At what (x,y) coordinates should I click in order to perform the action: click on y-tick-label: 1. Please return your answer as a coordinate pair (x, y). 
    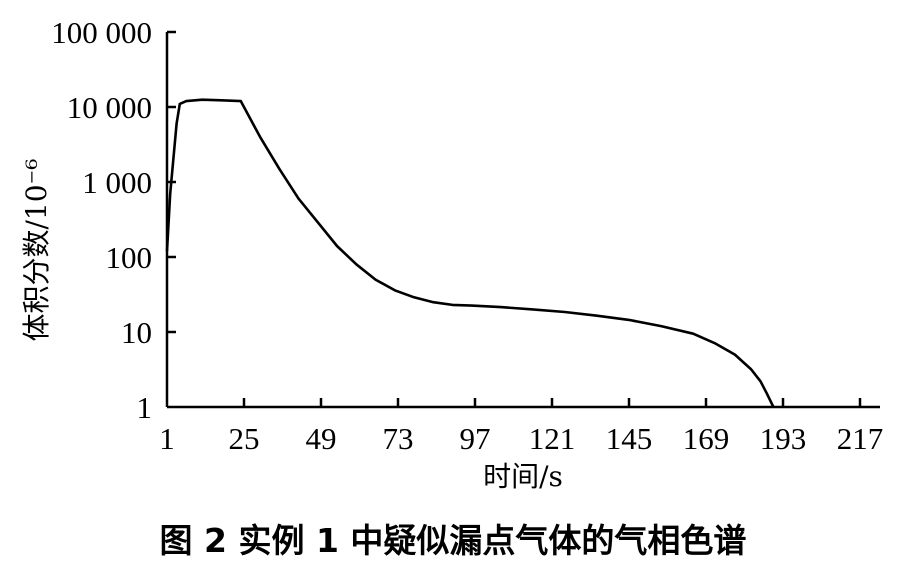
    Looking at the image, I should click on (145, 407).